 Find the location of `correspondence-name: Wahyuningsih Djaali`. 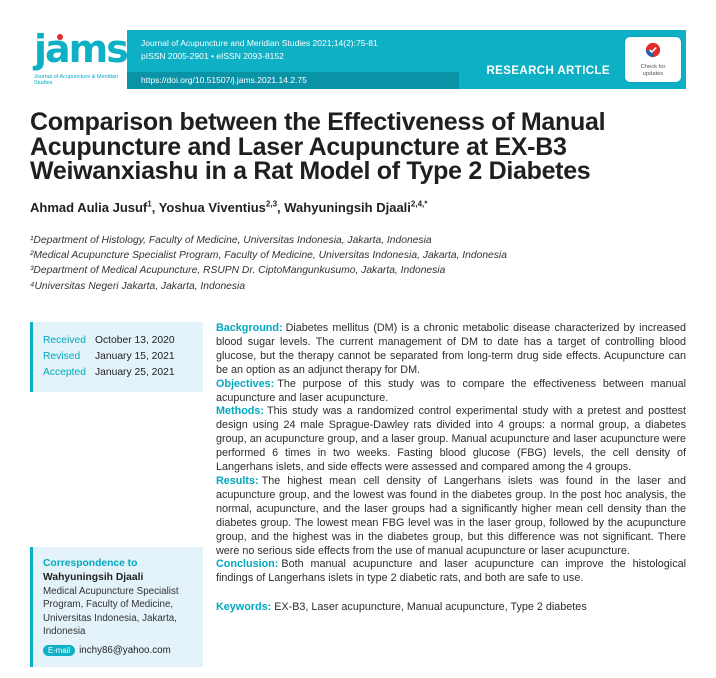

correspondence-name: Wahyuningsih Djaali is located at coordinates (93, 577).